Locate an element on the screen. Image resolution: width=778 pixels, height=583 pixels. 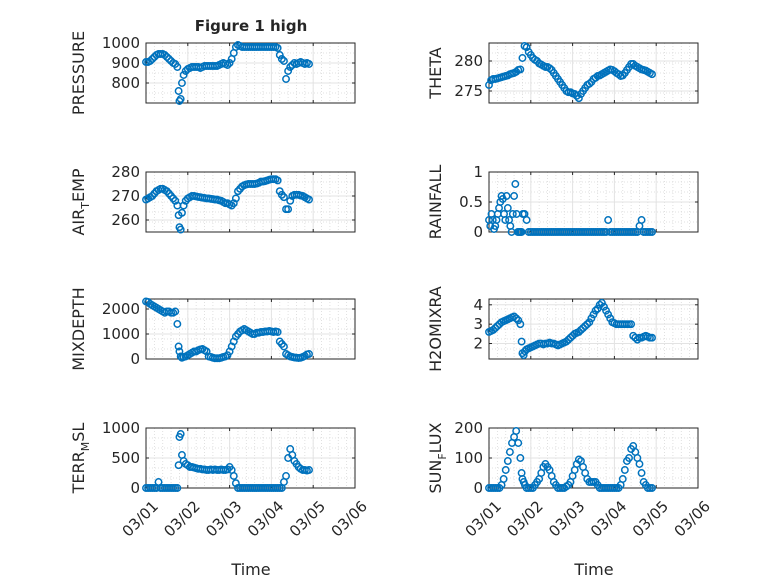
y-axis-label: RAINFALL is located at coordinates (435, 202).